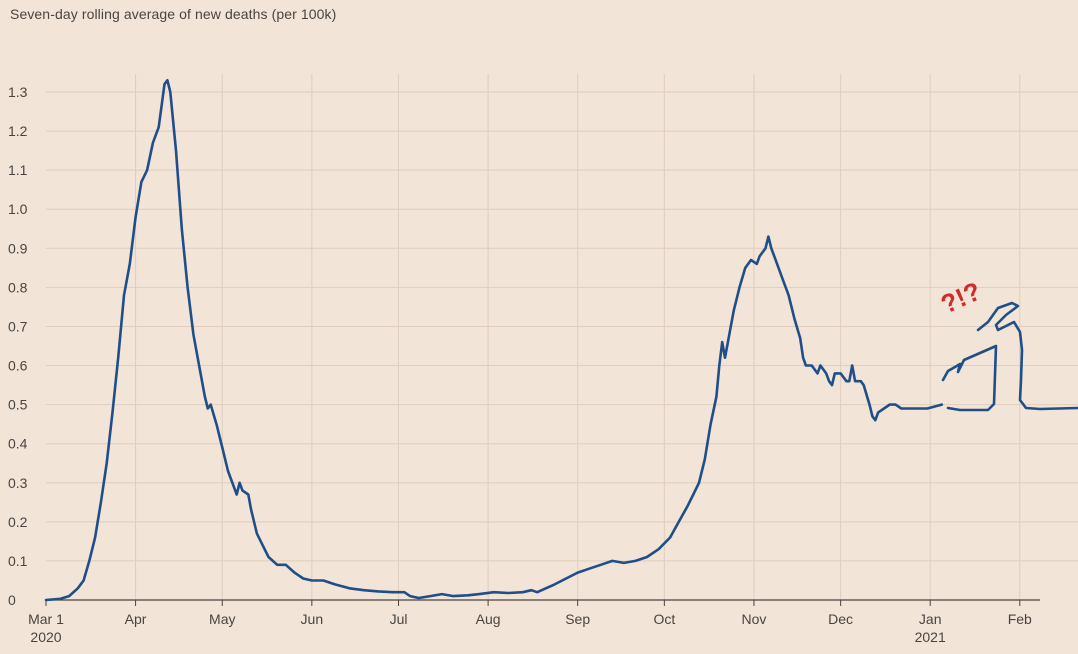 The width and height of the screenshot is (1078, 654). What do you see at coordinates (18, 92) in the screenshot?
I see `y-tick-label: 1.3` at bounding box center [18, 92].